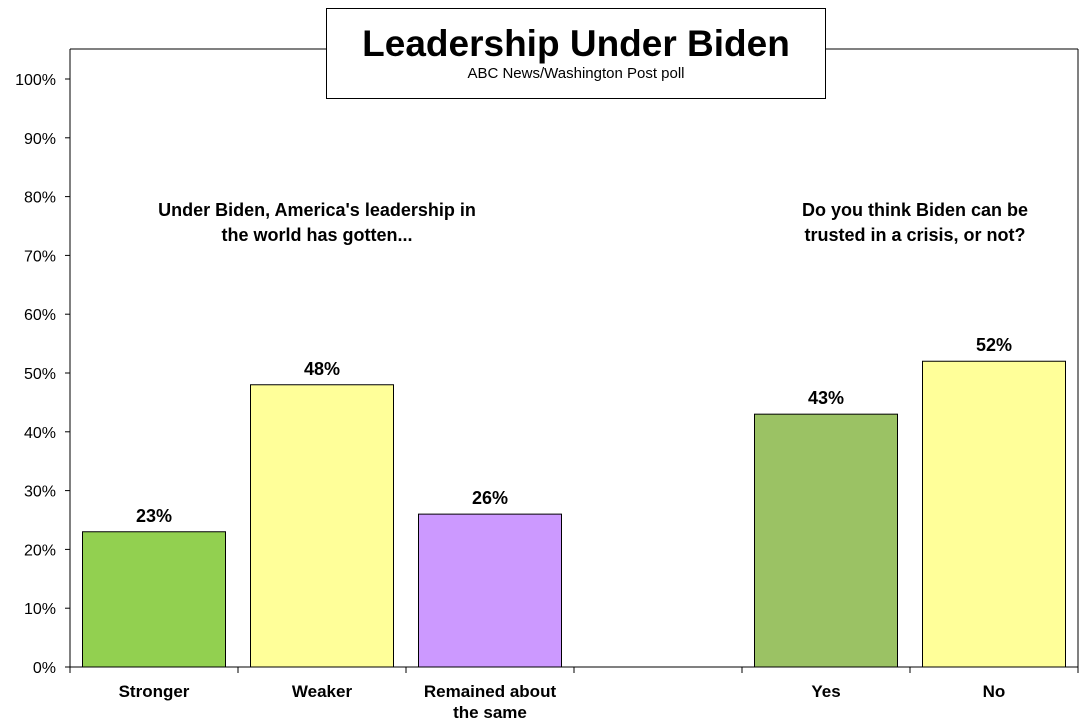 The image size is (1081, 723). I want to click on bar-value-label: 23%, so click(154, 516).